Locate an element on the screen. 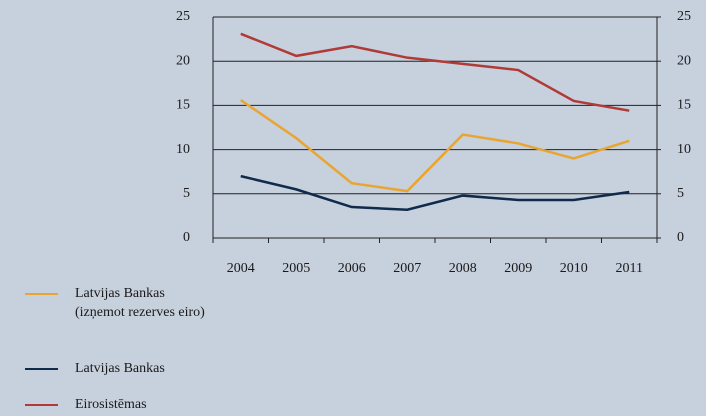  y2-tick-label: 0 is located at coordinates (680, 237).